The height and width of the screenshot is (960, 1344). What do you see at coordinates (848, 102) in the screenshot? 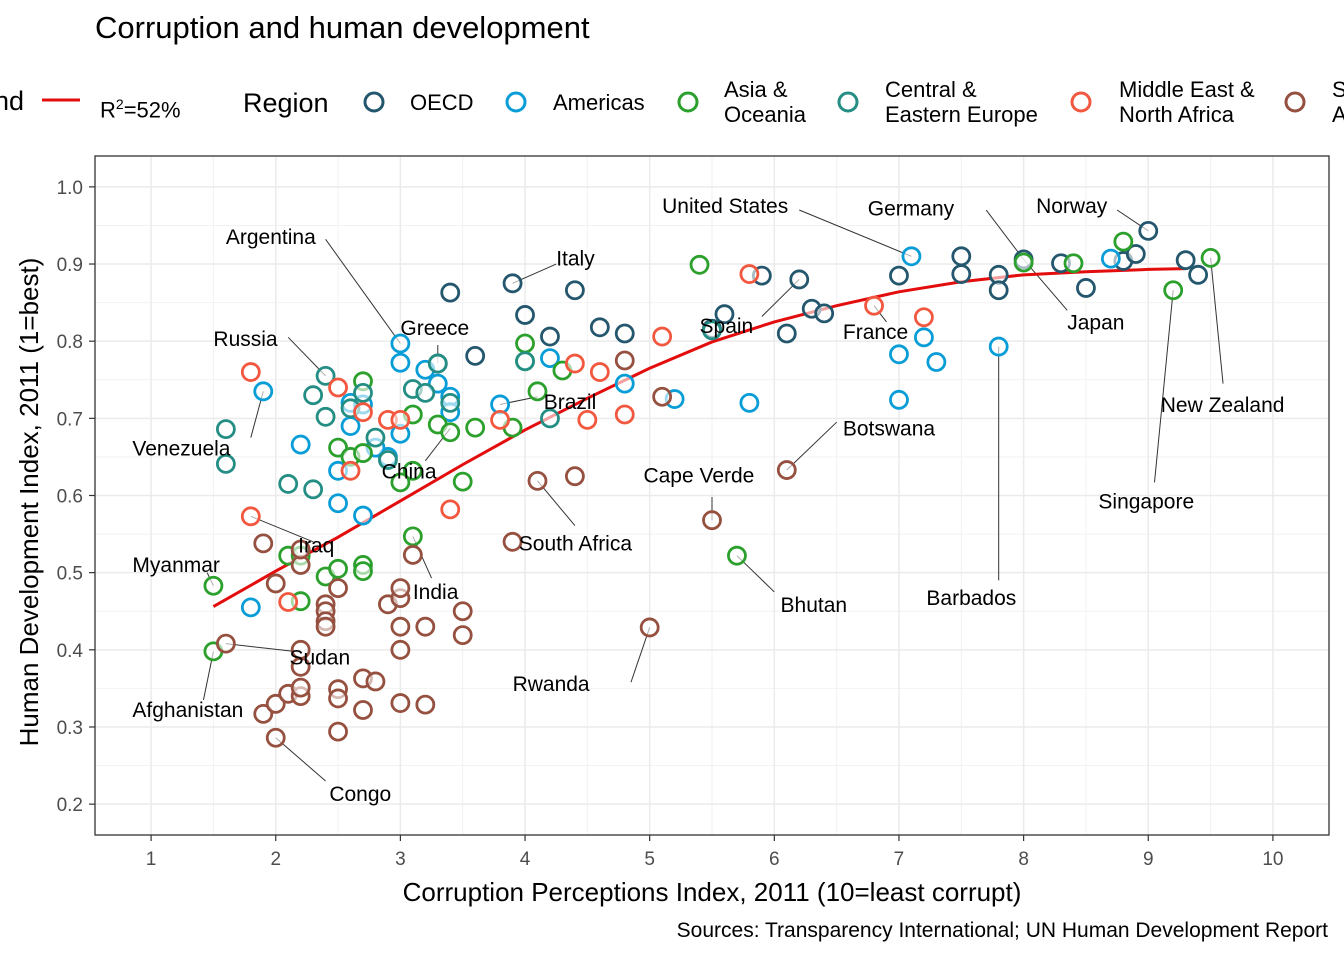
I see `legend-key-cee` at bounding box center [848, 102].